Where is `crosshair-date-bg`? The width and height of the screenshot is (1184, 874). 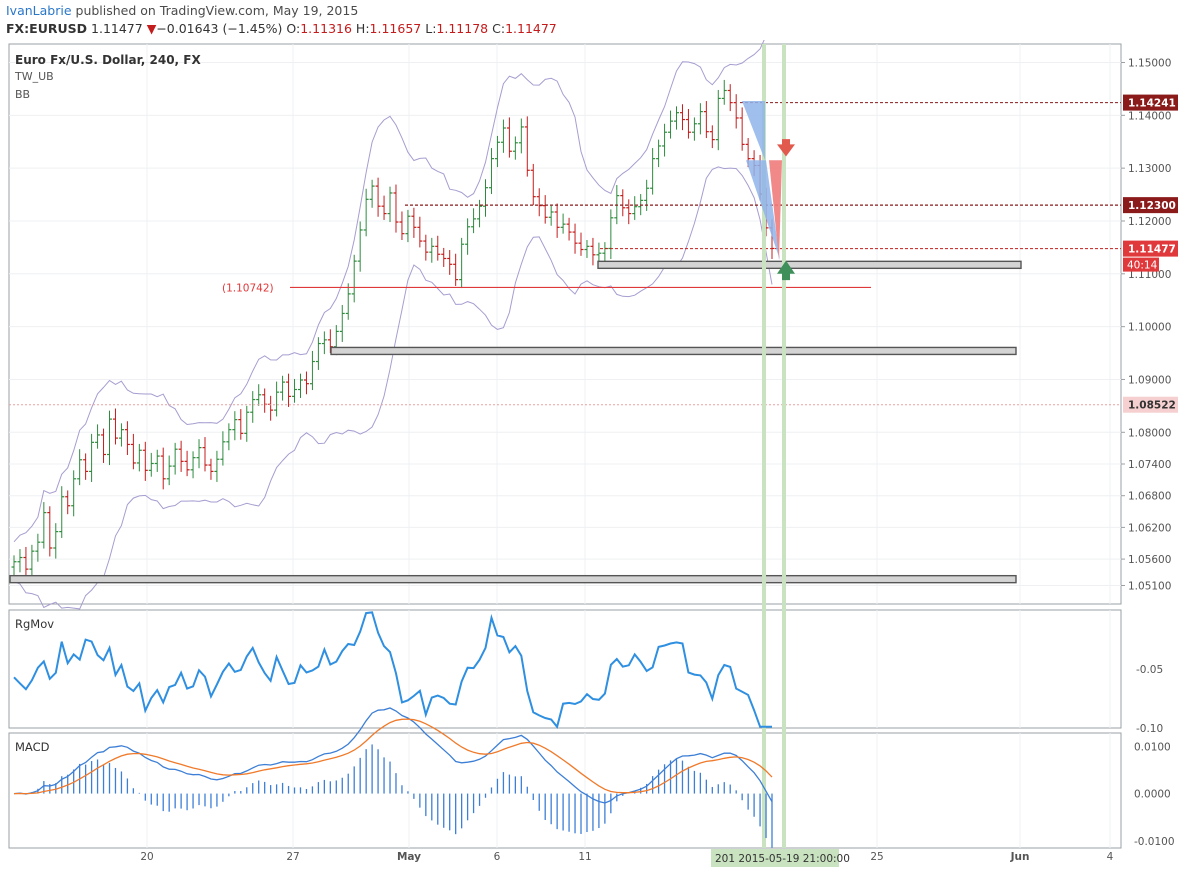
crosshair-date-bg is located at coordinates (775, 858).